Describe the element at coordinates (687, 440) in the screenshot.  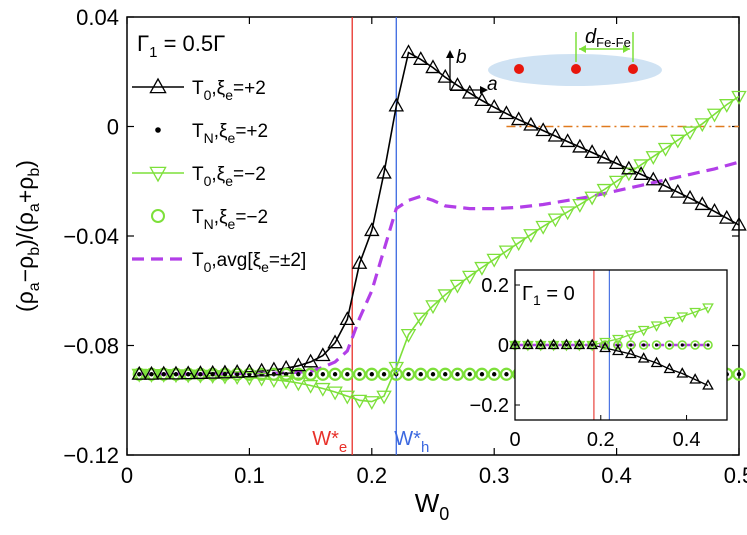
I see `inset-x-tick-label: 0.4` at that location.